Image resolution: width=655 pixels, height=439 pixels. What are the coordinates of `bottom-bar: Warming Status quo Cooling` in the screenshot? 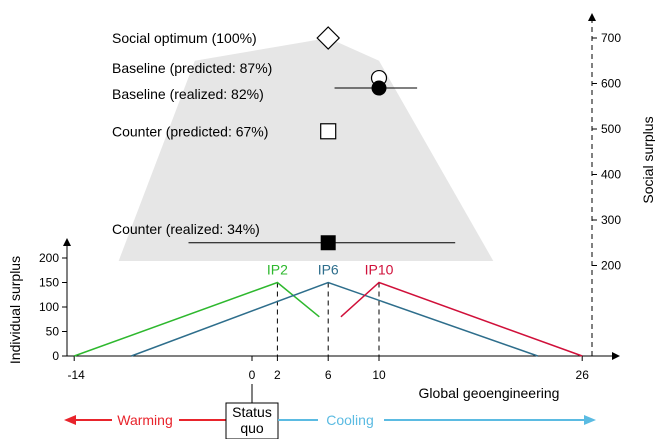 It's located at (330, 420).